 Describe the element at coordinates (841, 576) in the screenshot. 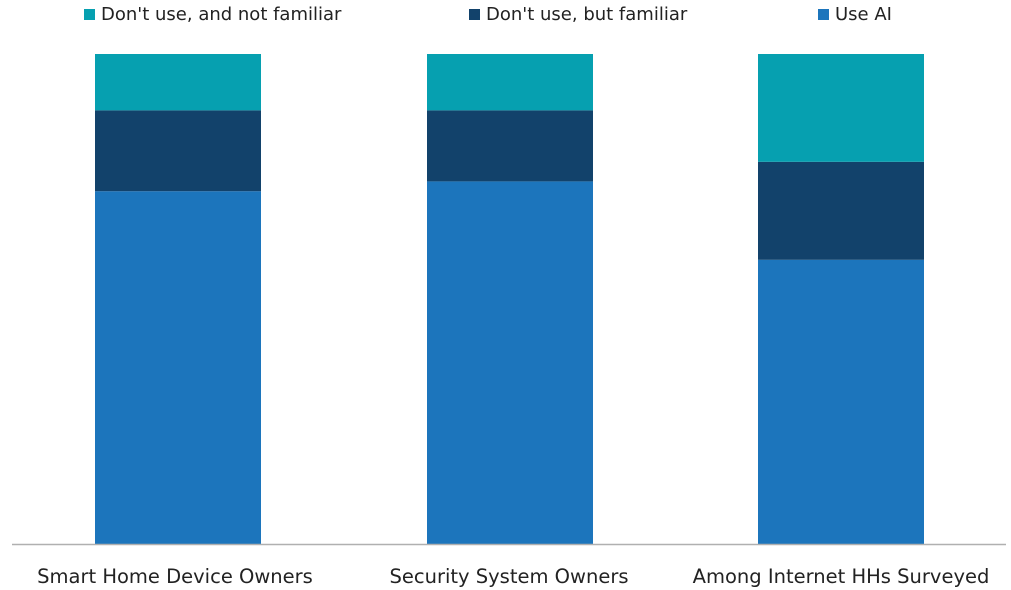

I see `category-label-internet-hhs: Among Internet HHs Surveyed` at that location.